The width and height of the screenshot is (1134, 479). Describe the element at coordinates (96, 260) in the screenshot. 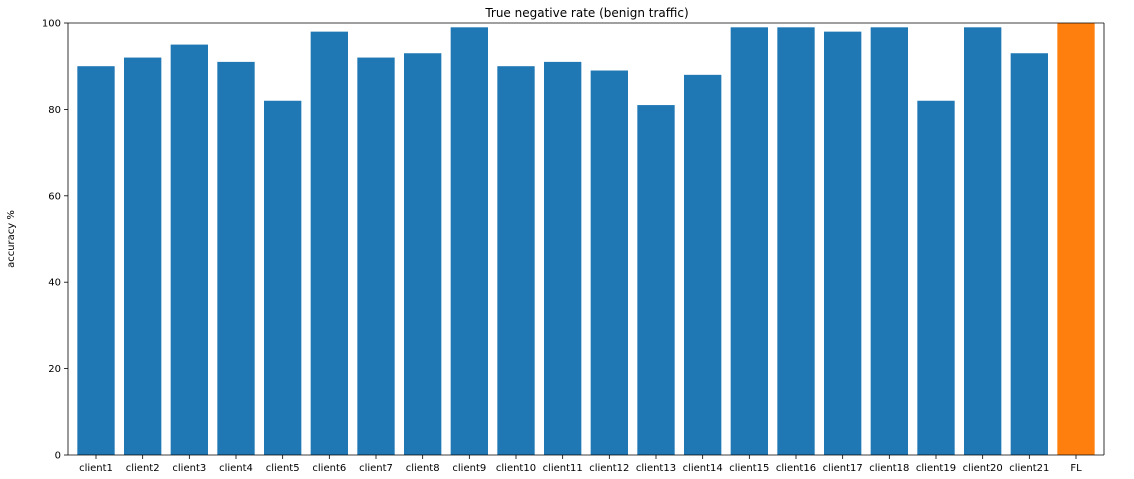

I see `bar-client1` at that location.